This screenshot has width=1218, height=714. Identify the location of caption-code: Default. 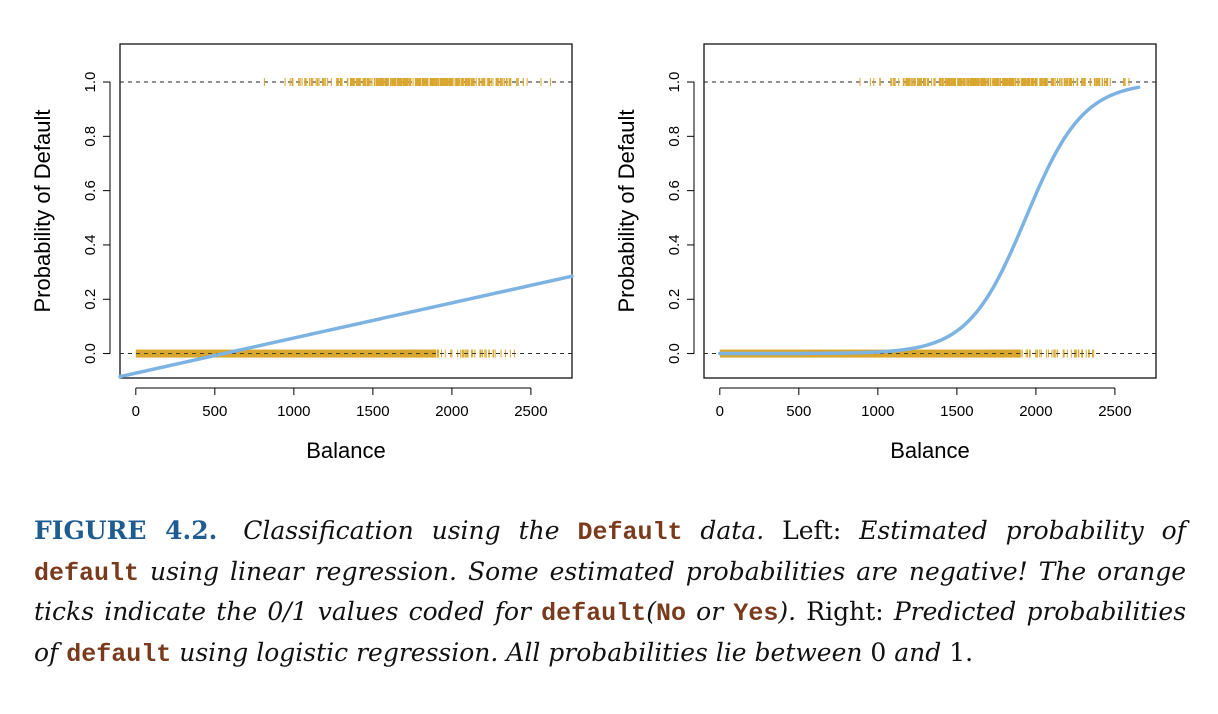
(630, 532).